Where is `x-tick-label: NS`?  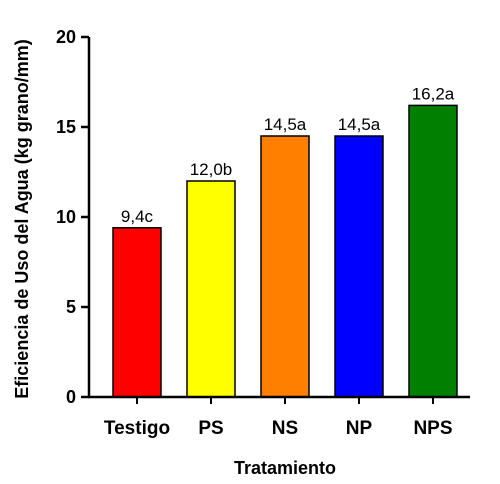 x-tick-label: NS is located at coordinates (285, 428).